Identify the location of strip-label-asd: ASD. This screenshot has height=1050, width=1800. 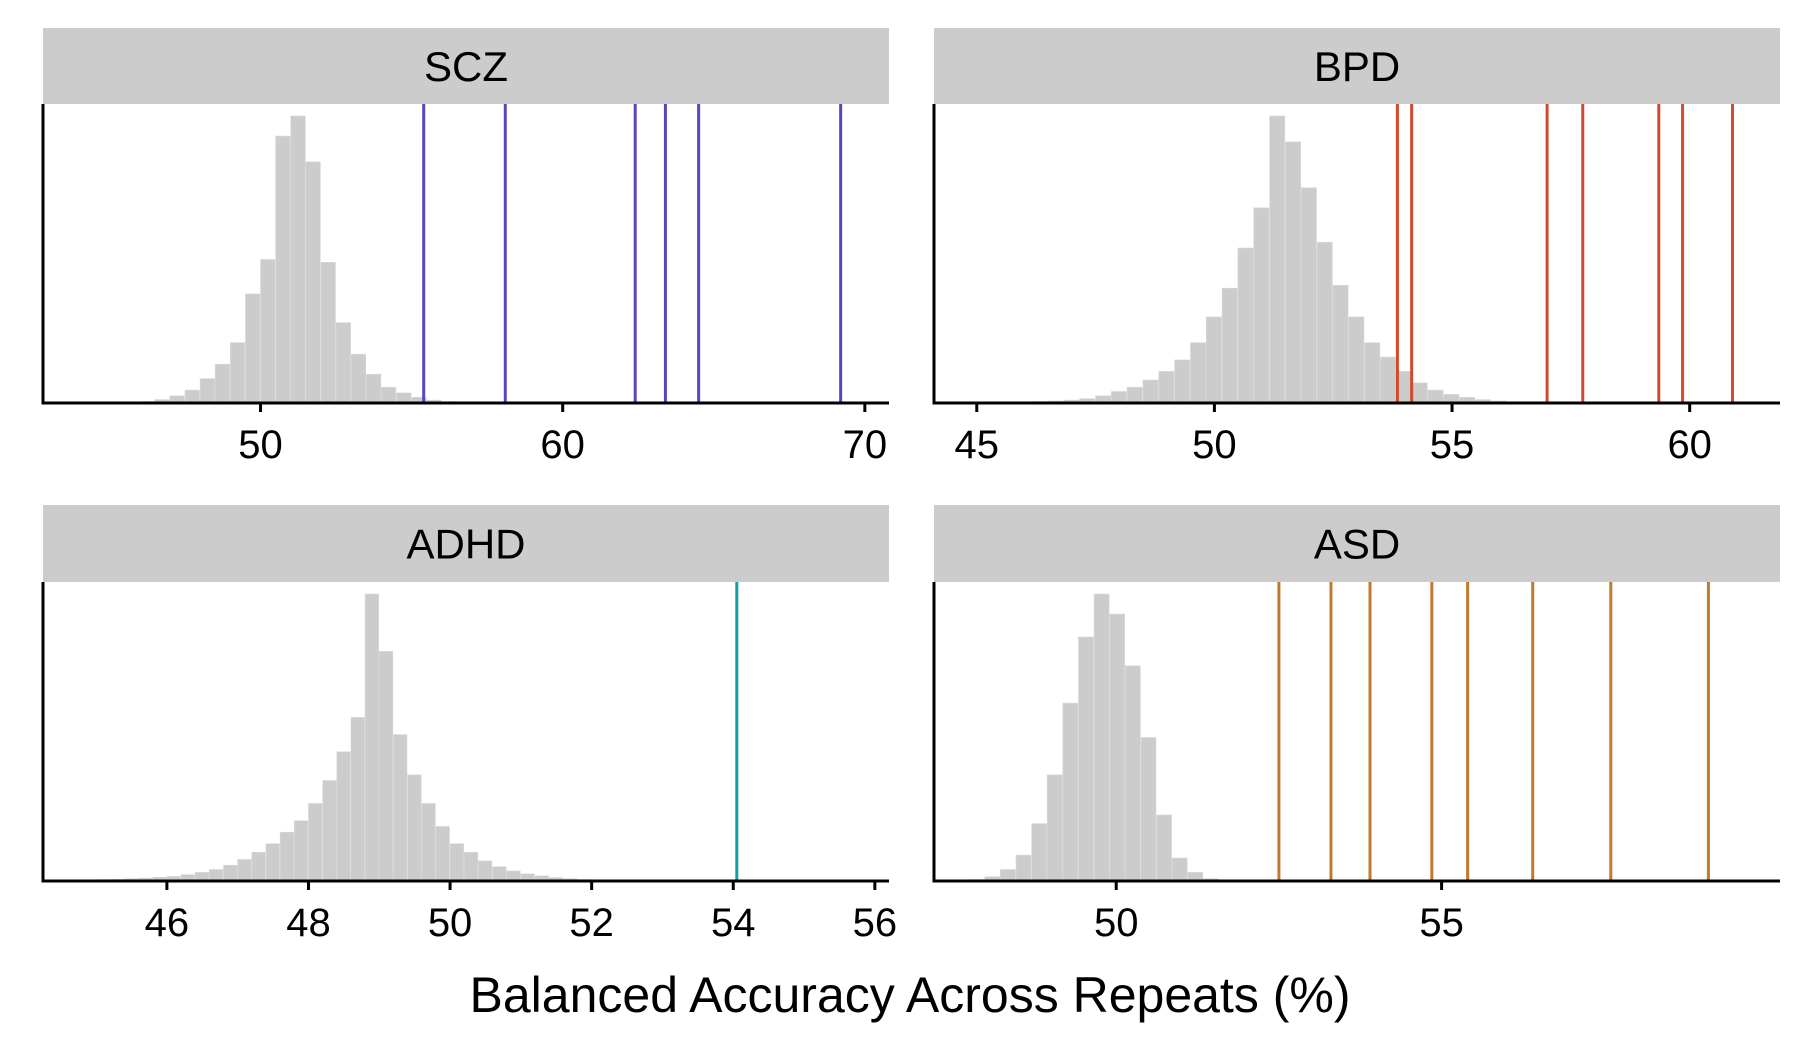
(1357, 544).